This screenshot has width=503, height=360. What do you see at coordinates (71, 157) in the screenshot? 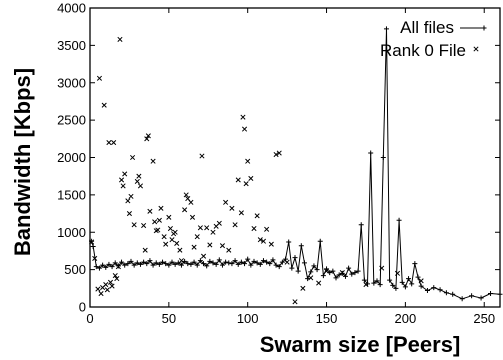
I see `y-tick-label: 2000` at bounding box center [71, 157].